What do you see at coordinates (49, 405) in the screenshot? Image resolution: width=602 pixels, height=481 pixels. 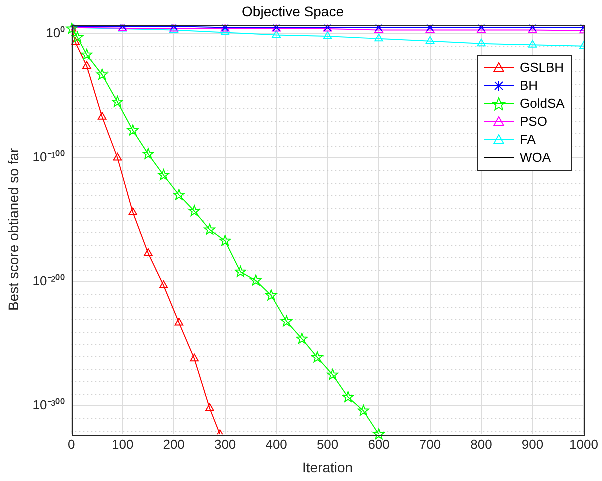 I see `y-tick-label: 10⁻³⁰⁰` at bounding box center [49, 405].